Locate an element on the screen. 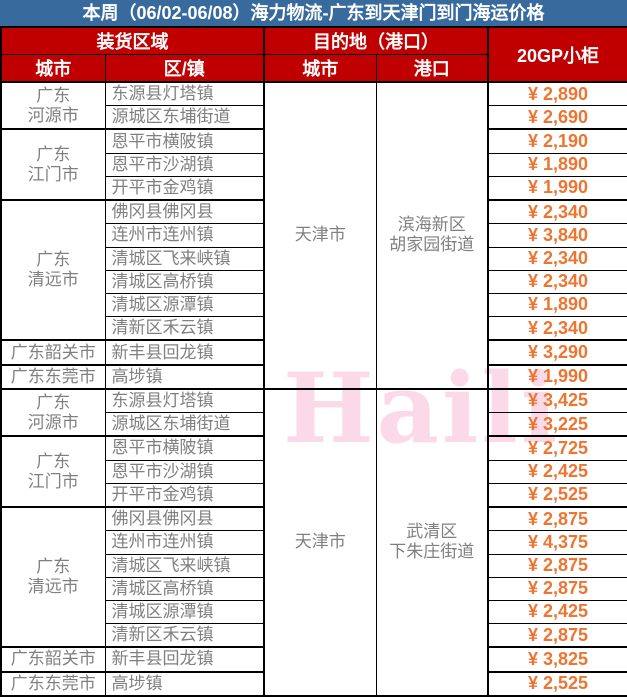  price-cell: ¥ 2,725 is located at coordinates (557, 448).